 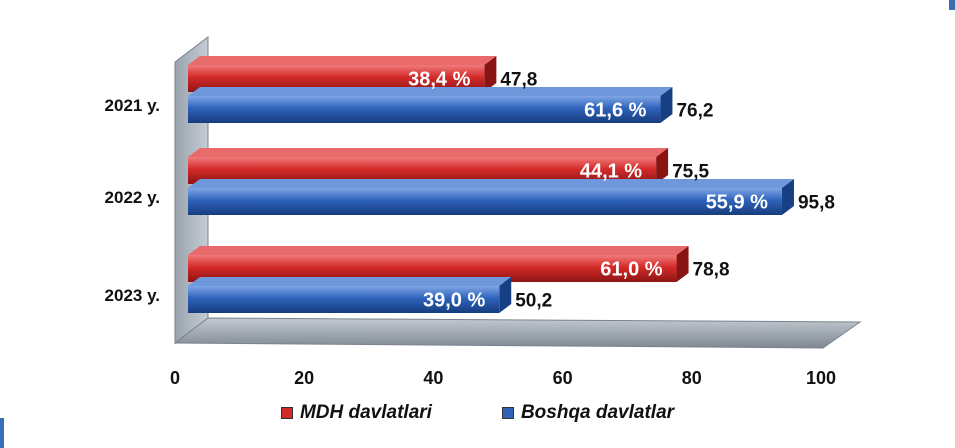 What do you see at coordinates (737, 203) in the screenshot?
I see `bar-share-label: 55,9 %` at bounding box center [737, 203].